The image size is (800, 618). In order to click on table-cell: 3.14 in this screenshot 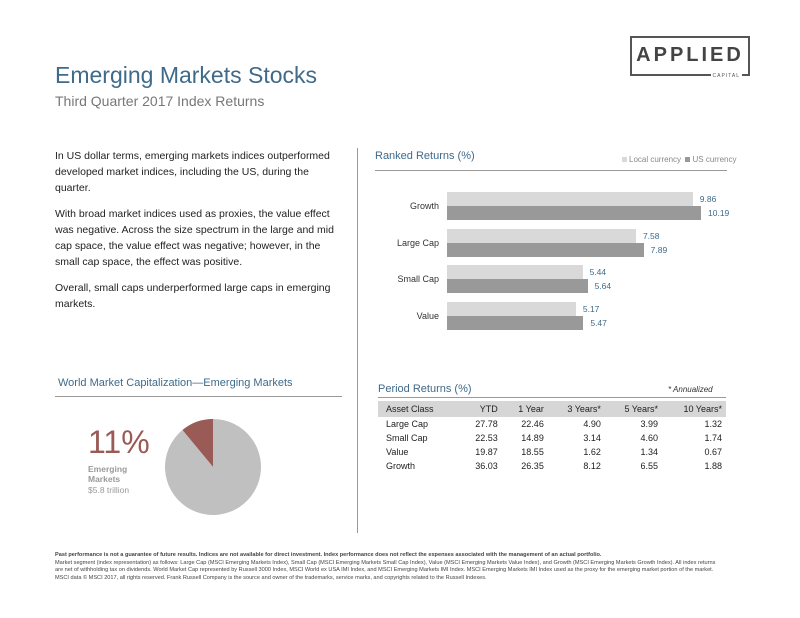, I will do `click(592, 438)`.